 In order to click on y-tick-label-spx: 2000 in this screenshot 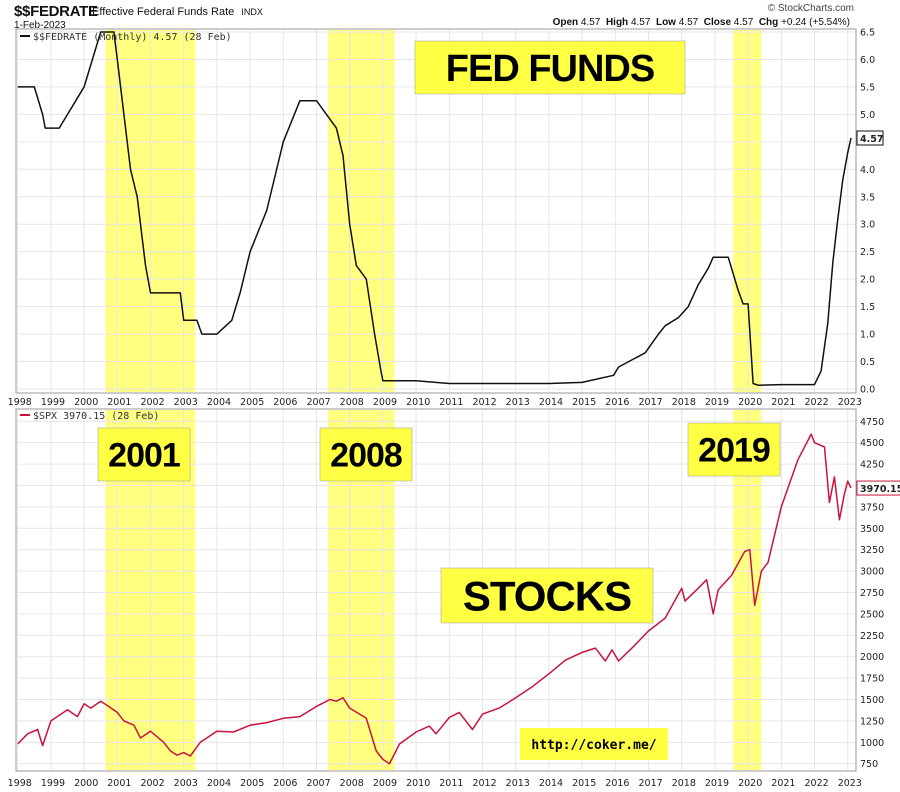, I will do `click(872, 657)`.